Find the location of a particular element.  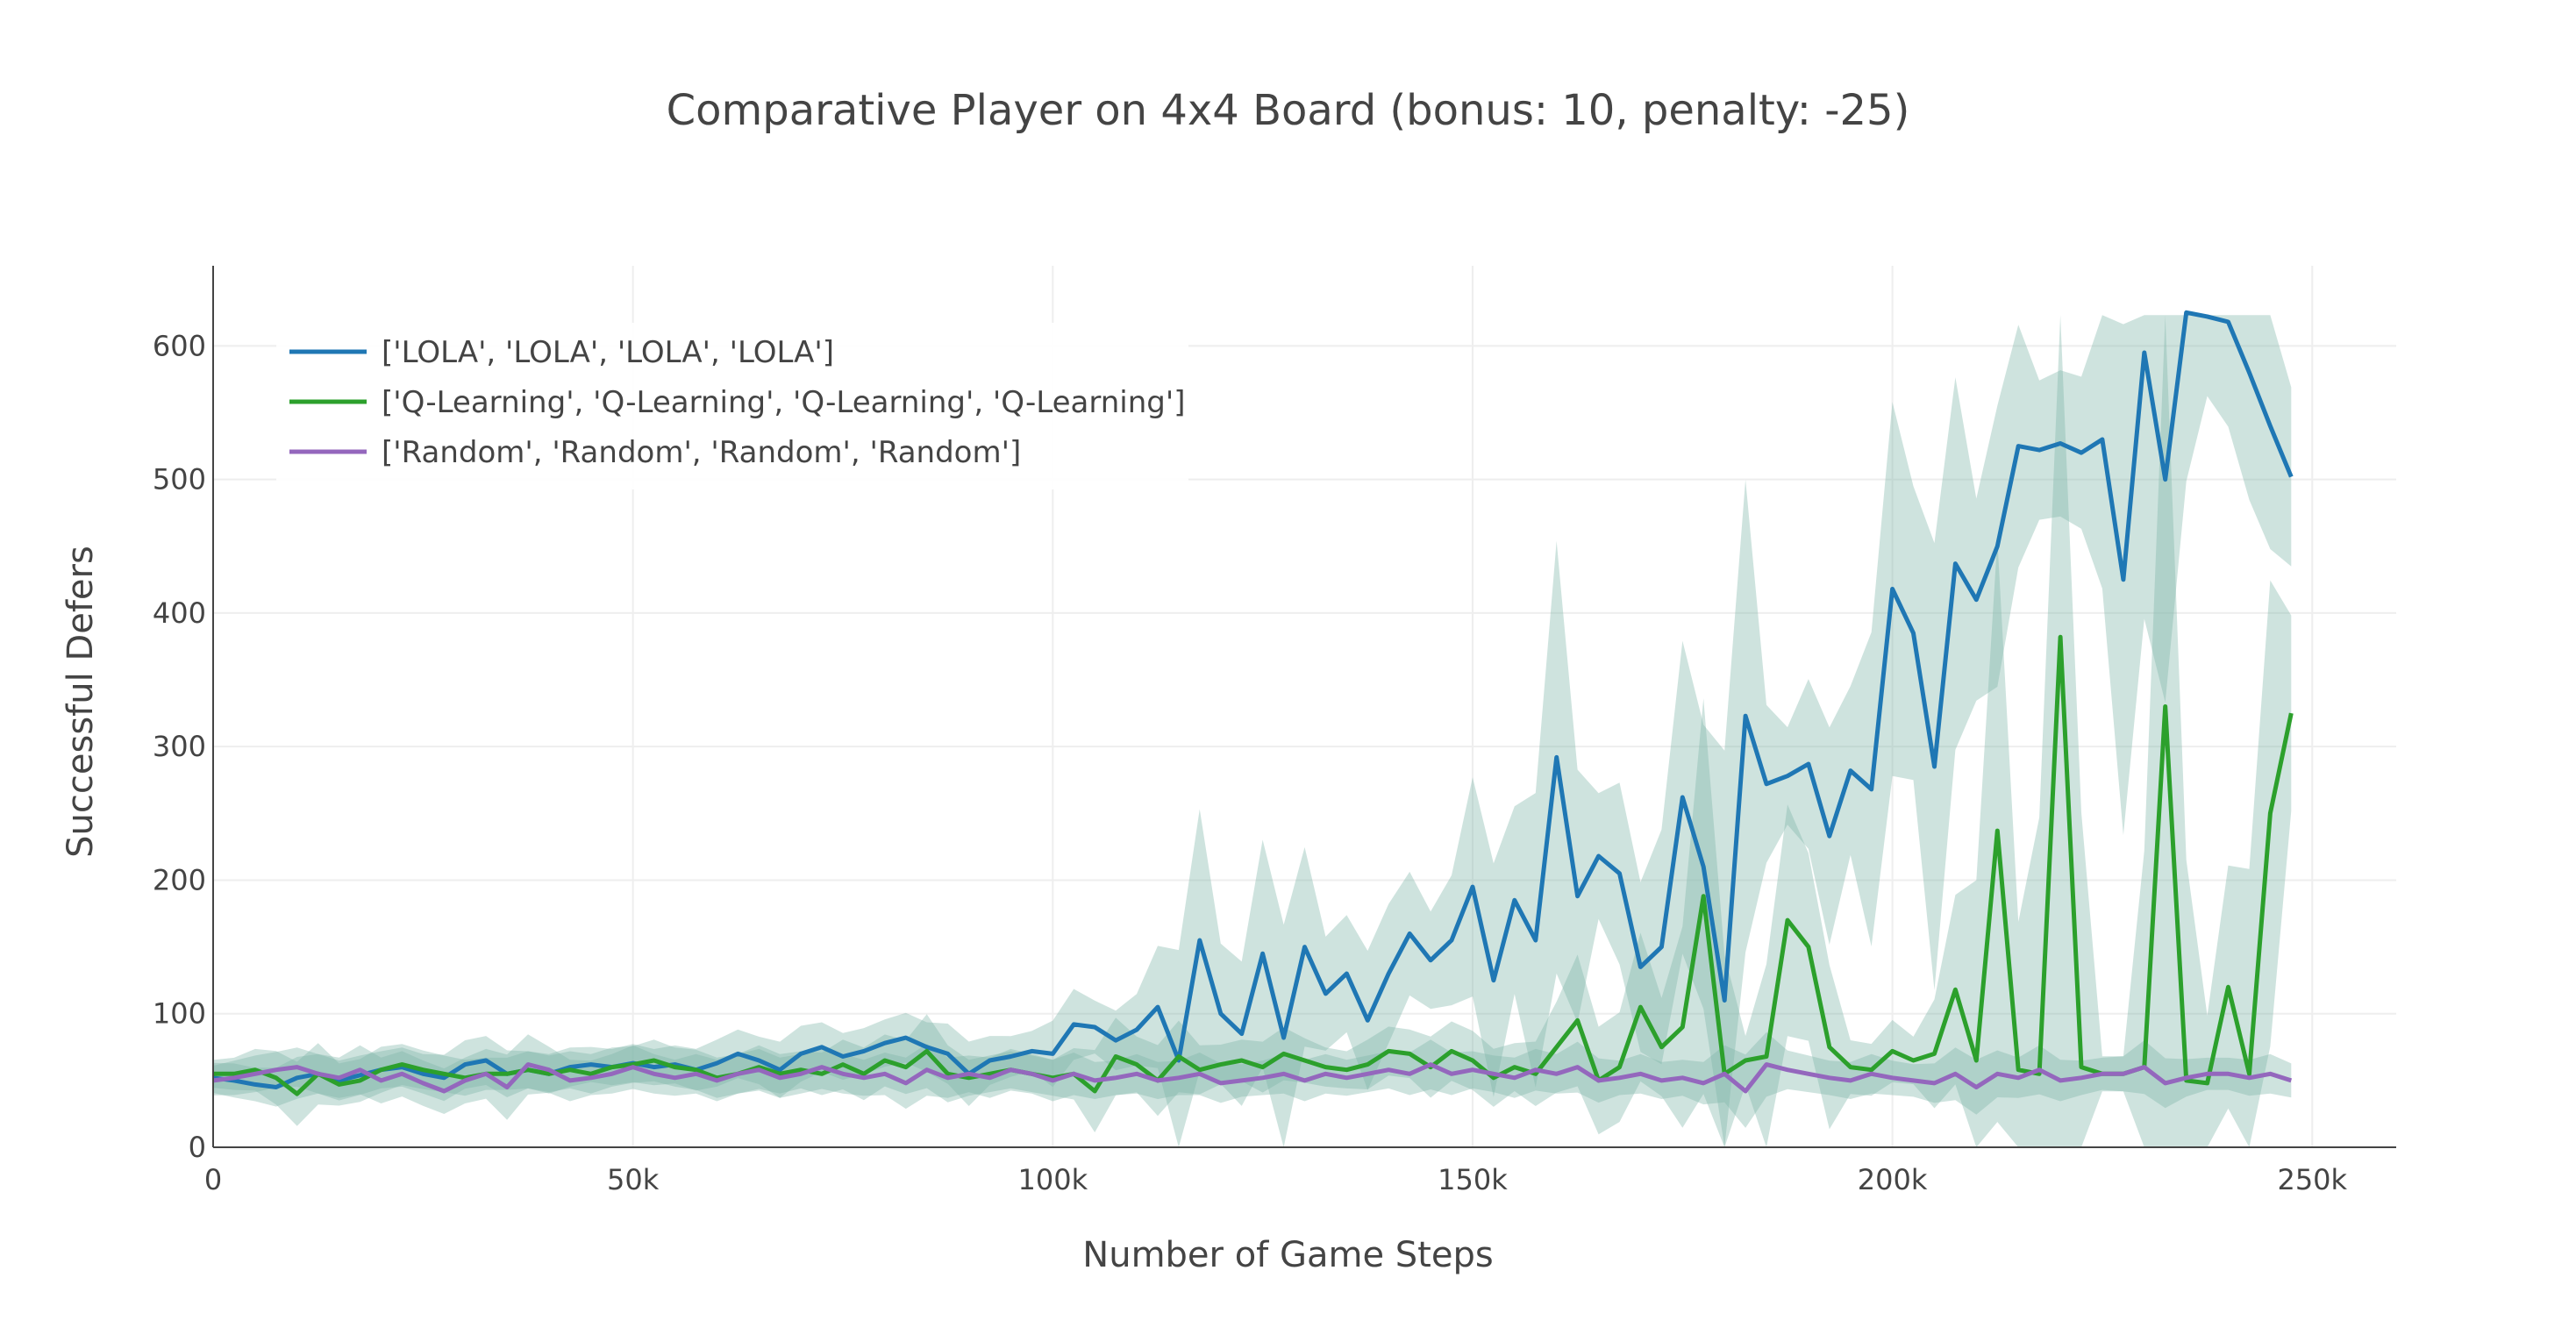

y-tick-label: 0 is located at coordinates (198, 1147).